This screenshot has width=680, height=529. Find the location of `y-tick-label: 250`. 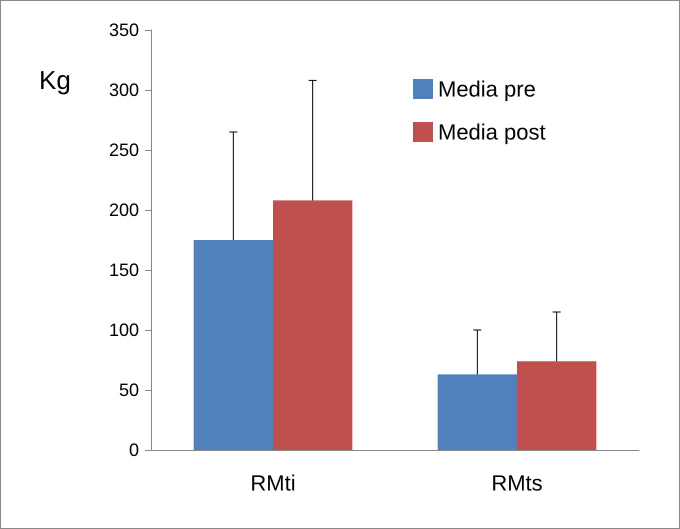

y-tick-label: 250 is located at coordinates (123, 150).